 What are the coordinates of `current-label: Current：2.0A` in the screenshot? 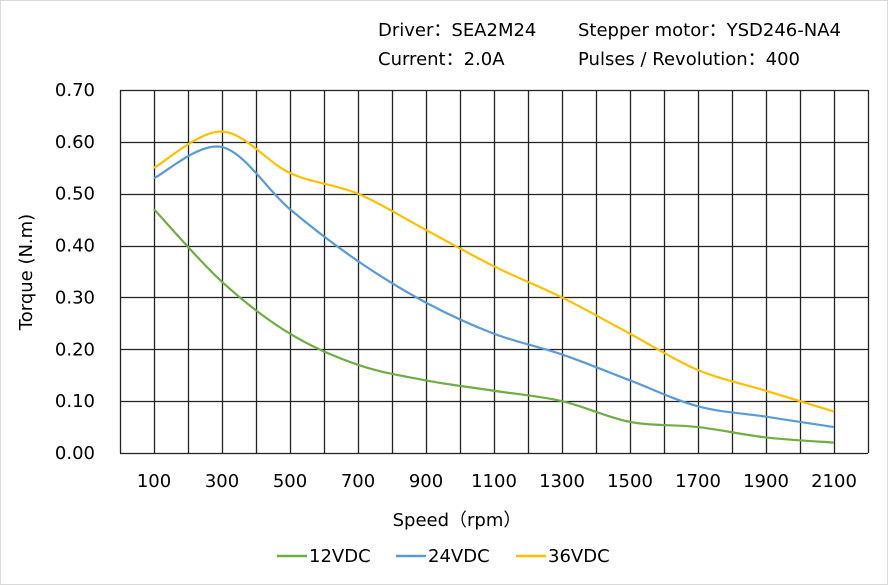 It's located at (441, 59).